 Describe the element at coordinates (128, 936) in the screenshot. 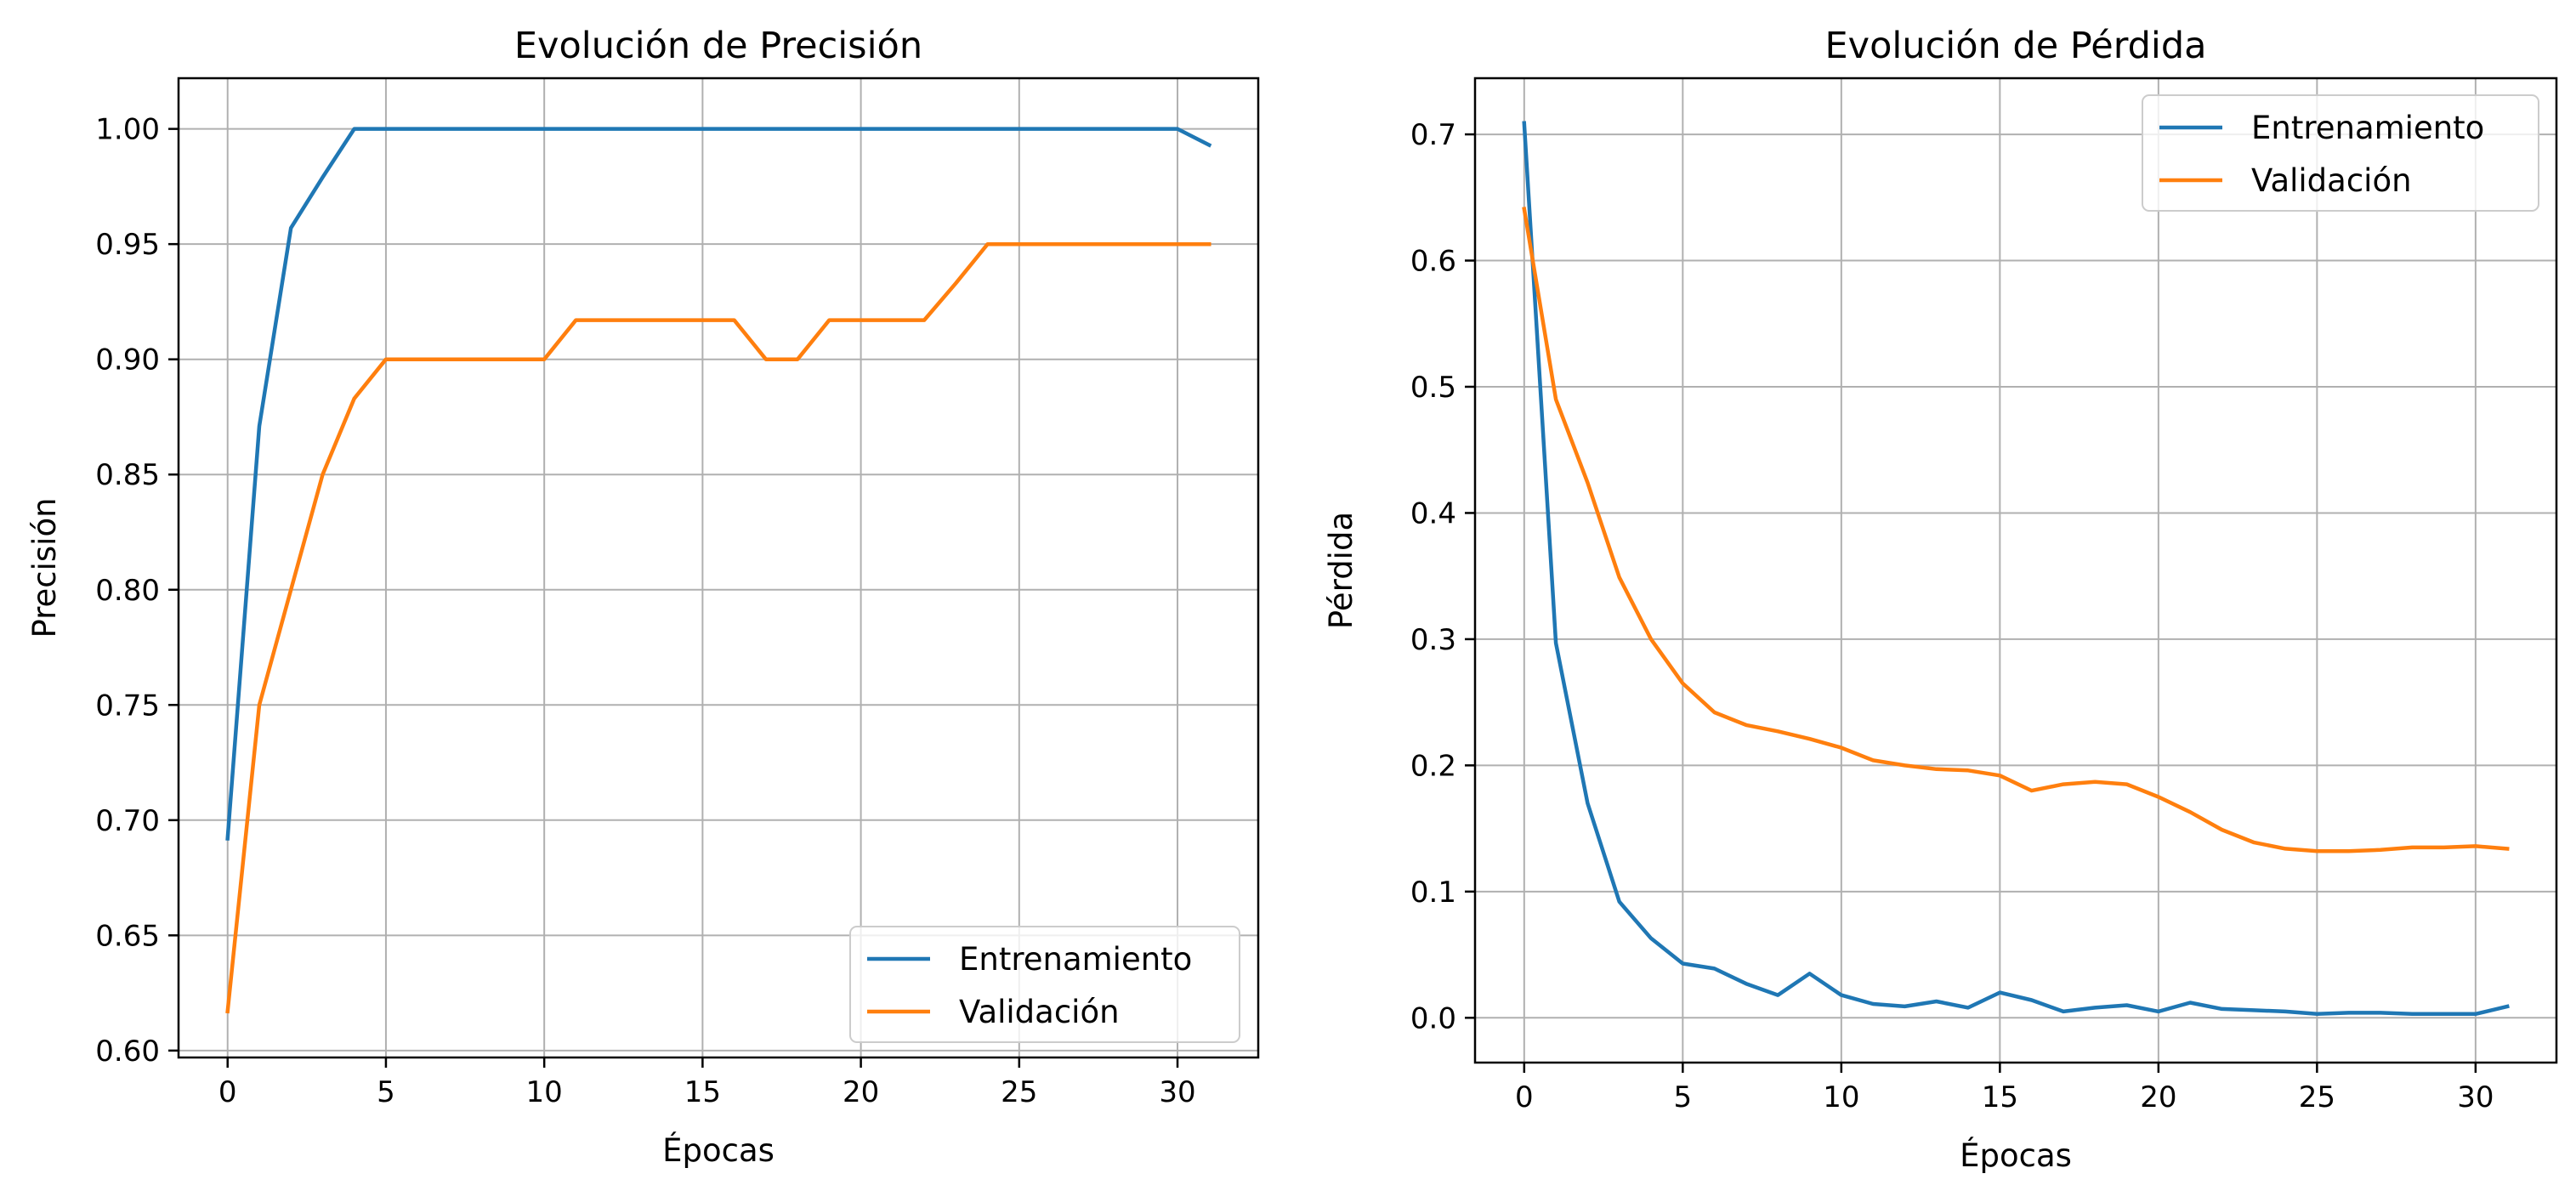

I see `accuracy-y-tick-label-0-65: 0.65` at that location.